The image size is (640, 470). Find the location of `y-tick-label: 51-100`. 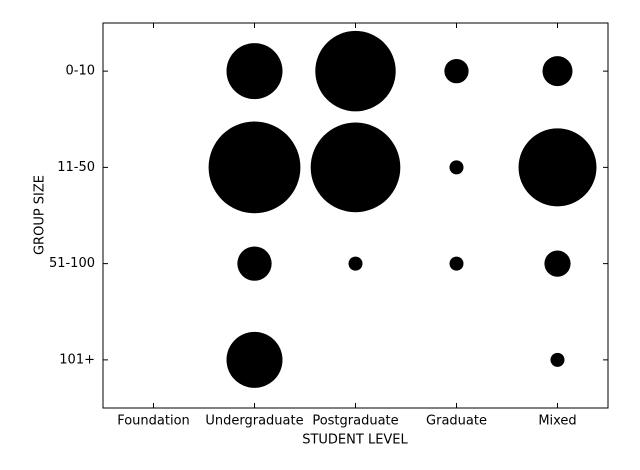

y-tick-label: 51-100 is located at coordinates (72, 263).